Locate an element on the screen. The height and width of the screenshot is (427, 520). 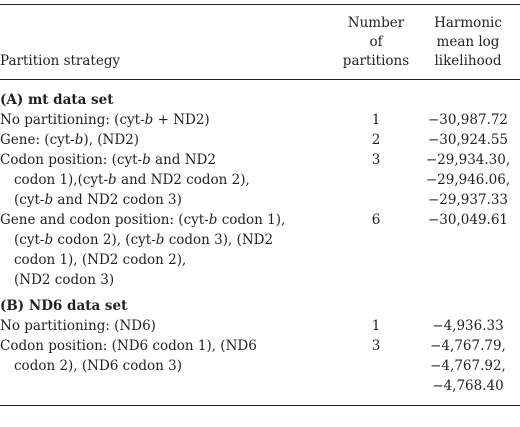
row-value: −4,768.40 is located at coordinates (468, 386).